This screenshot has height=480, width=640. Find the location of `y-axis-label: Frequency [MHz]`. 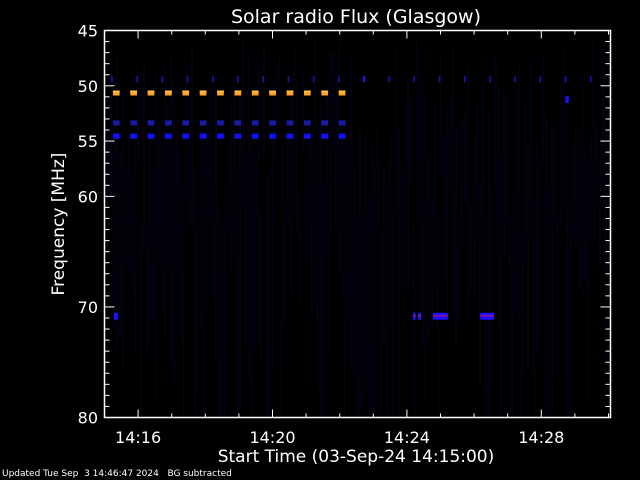

y-axis-label: Frequency [MHz] is located at coordinates (59, 224).